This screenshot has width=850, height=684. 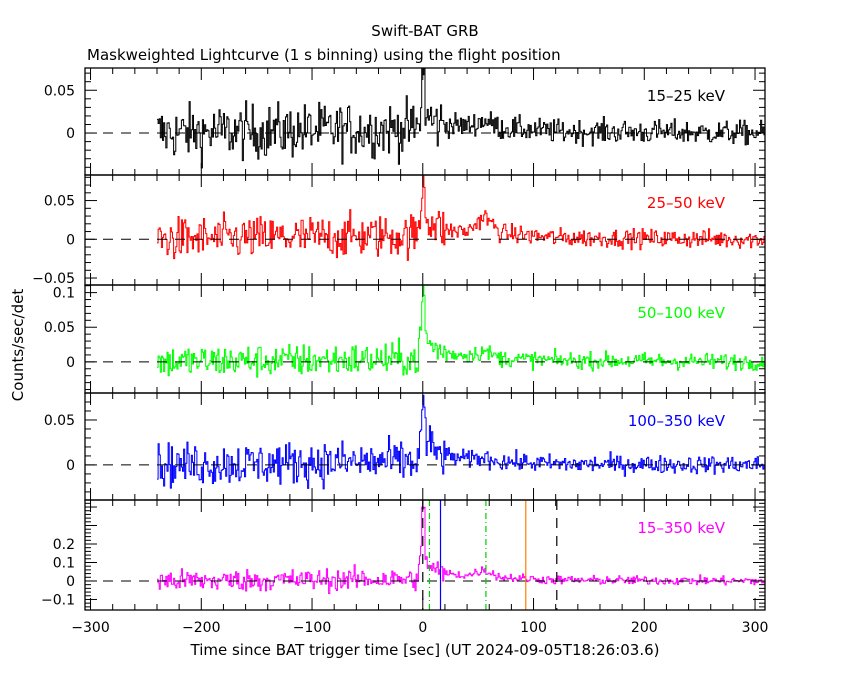 I want to click on band-label: 15–25 keV, so click(x=686, y=96).